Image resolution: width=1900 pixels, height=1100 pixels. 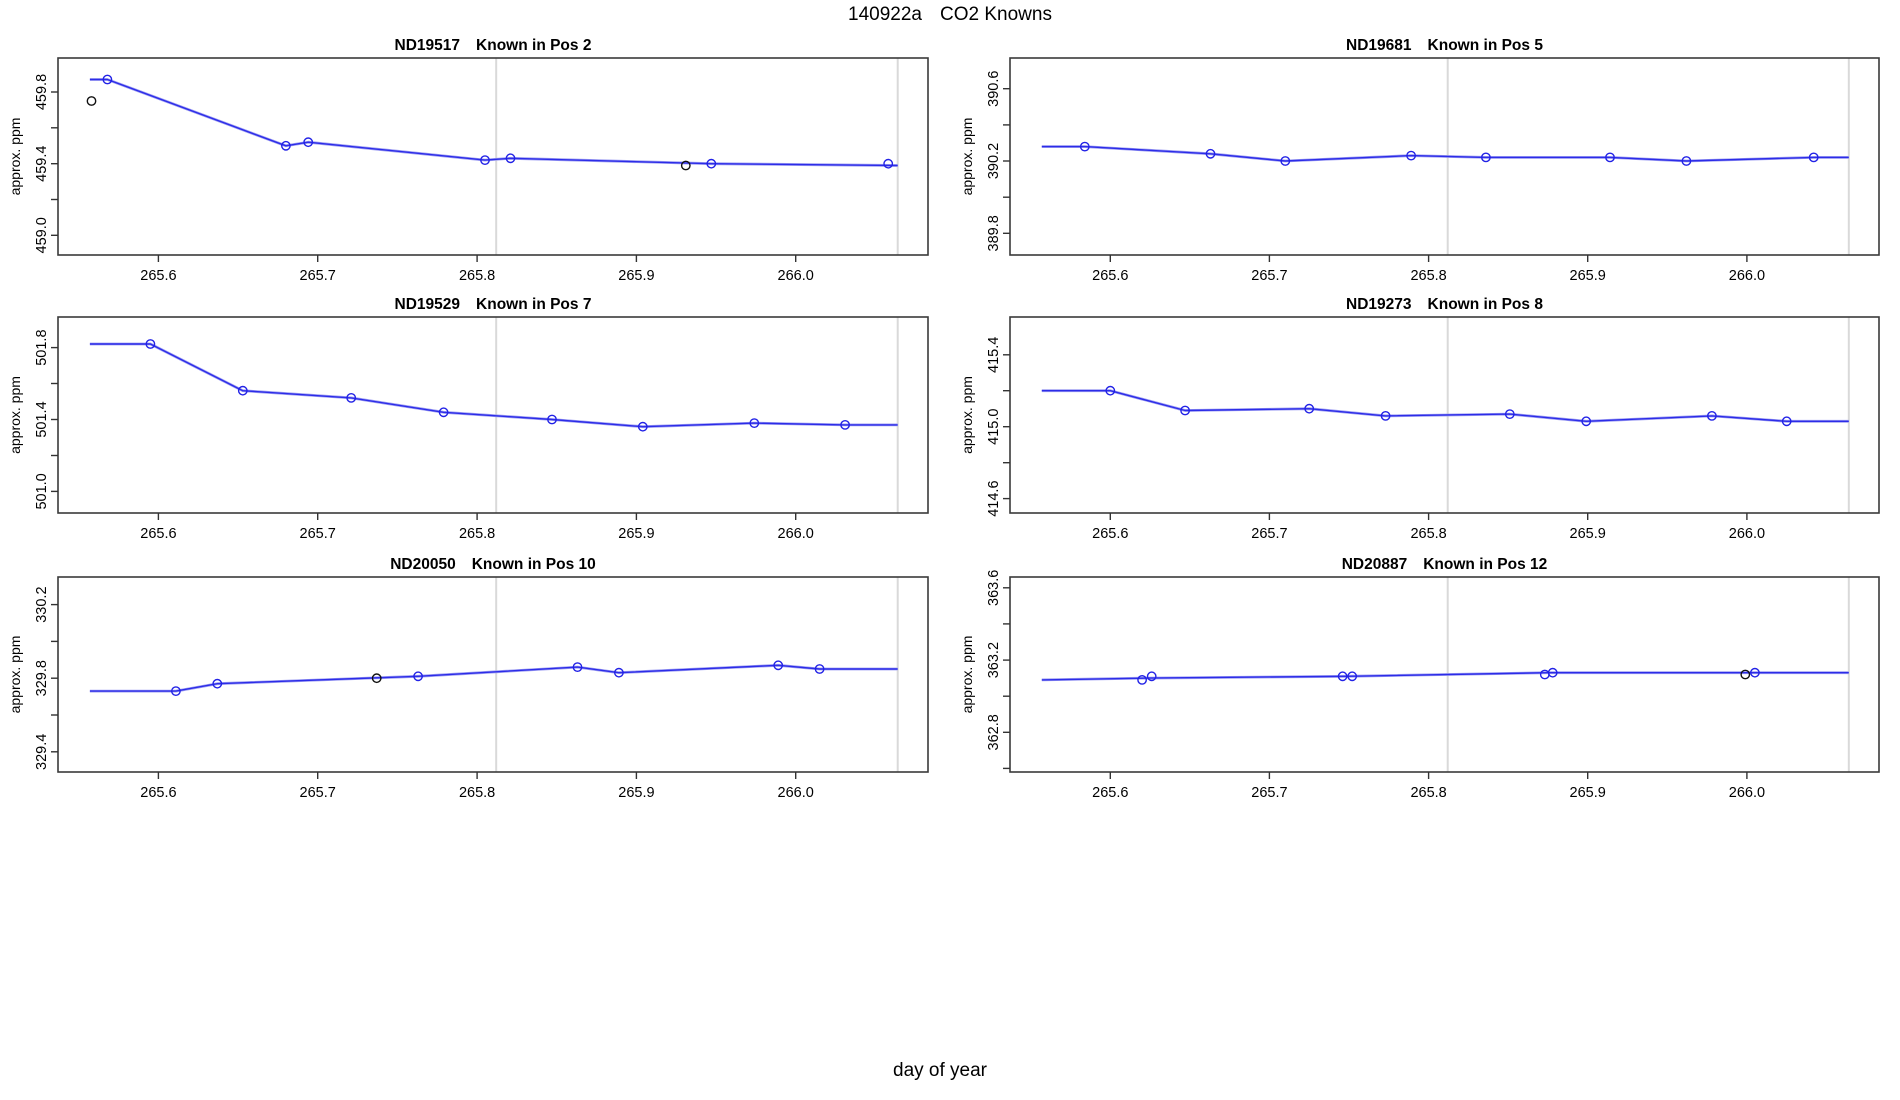 What do you see at coordinates (42, 678) in the screenshot?
I see `y-tick-label: 329.8` at bounding box center [42, 678].